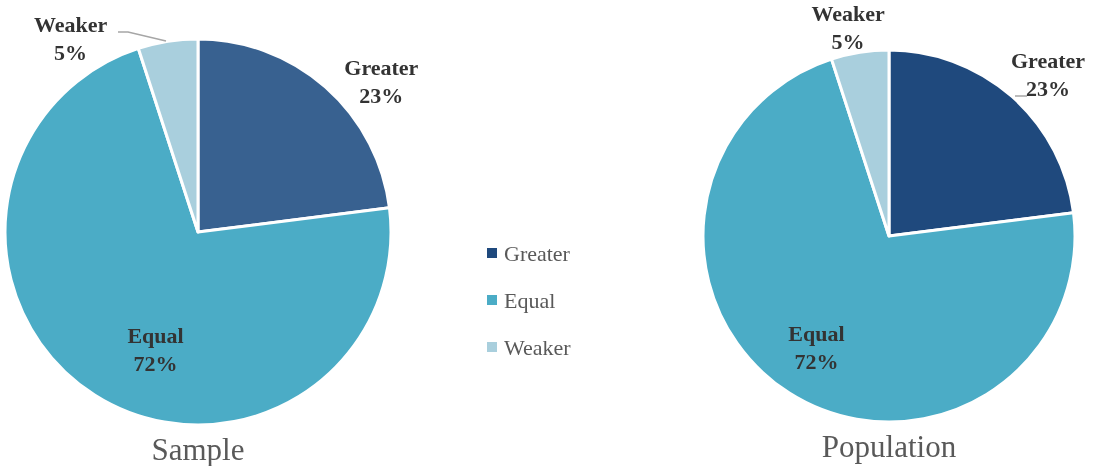 The width and height of the screenshot is (1099, 466). Describe the element at coordinates (530, 300) in the screenshot. I see `legend-label: Equal` at that location.